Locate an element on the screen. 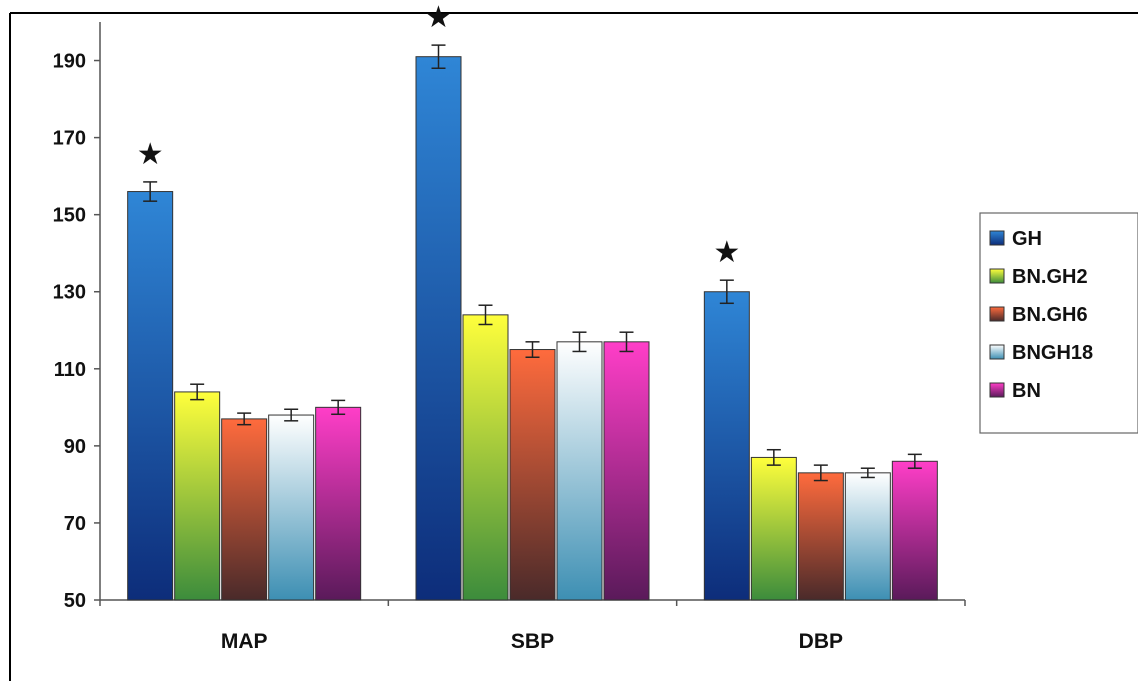 The image size is (1138, 686). legend-box is located at coordinates (1058, 323).